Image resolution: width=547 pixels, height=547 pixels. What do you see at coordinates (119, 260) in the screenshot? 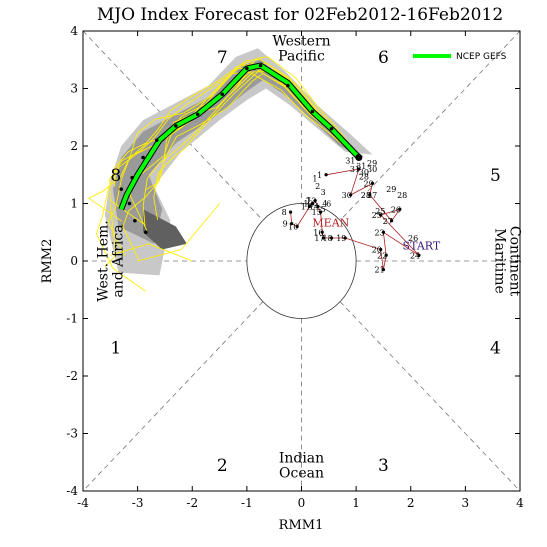
I see `region-label-left: and Africa` at bounding box center [119, 260].